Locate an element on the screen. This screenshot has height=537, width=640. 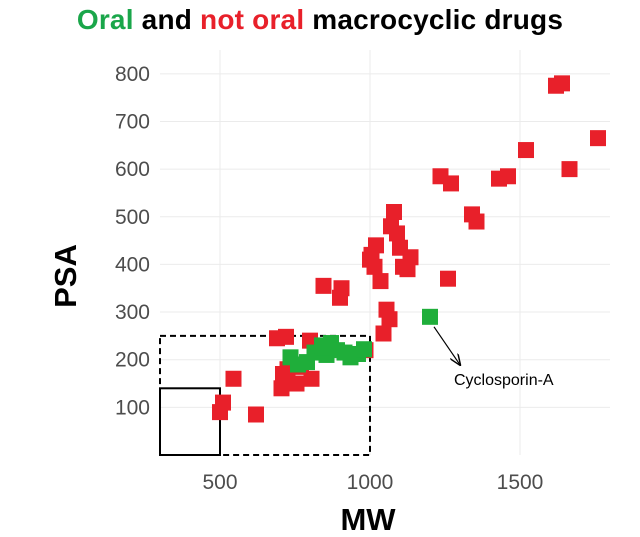
region-boxes is located at coordinates (265, 395).